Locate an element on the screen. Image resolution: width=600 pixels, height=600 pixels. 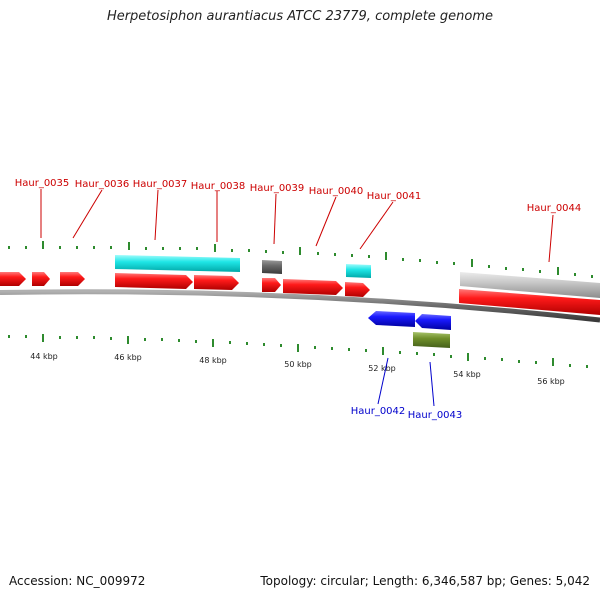
forward-gene-track is located at coordinates (300, 293).